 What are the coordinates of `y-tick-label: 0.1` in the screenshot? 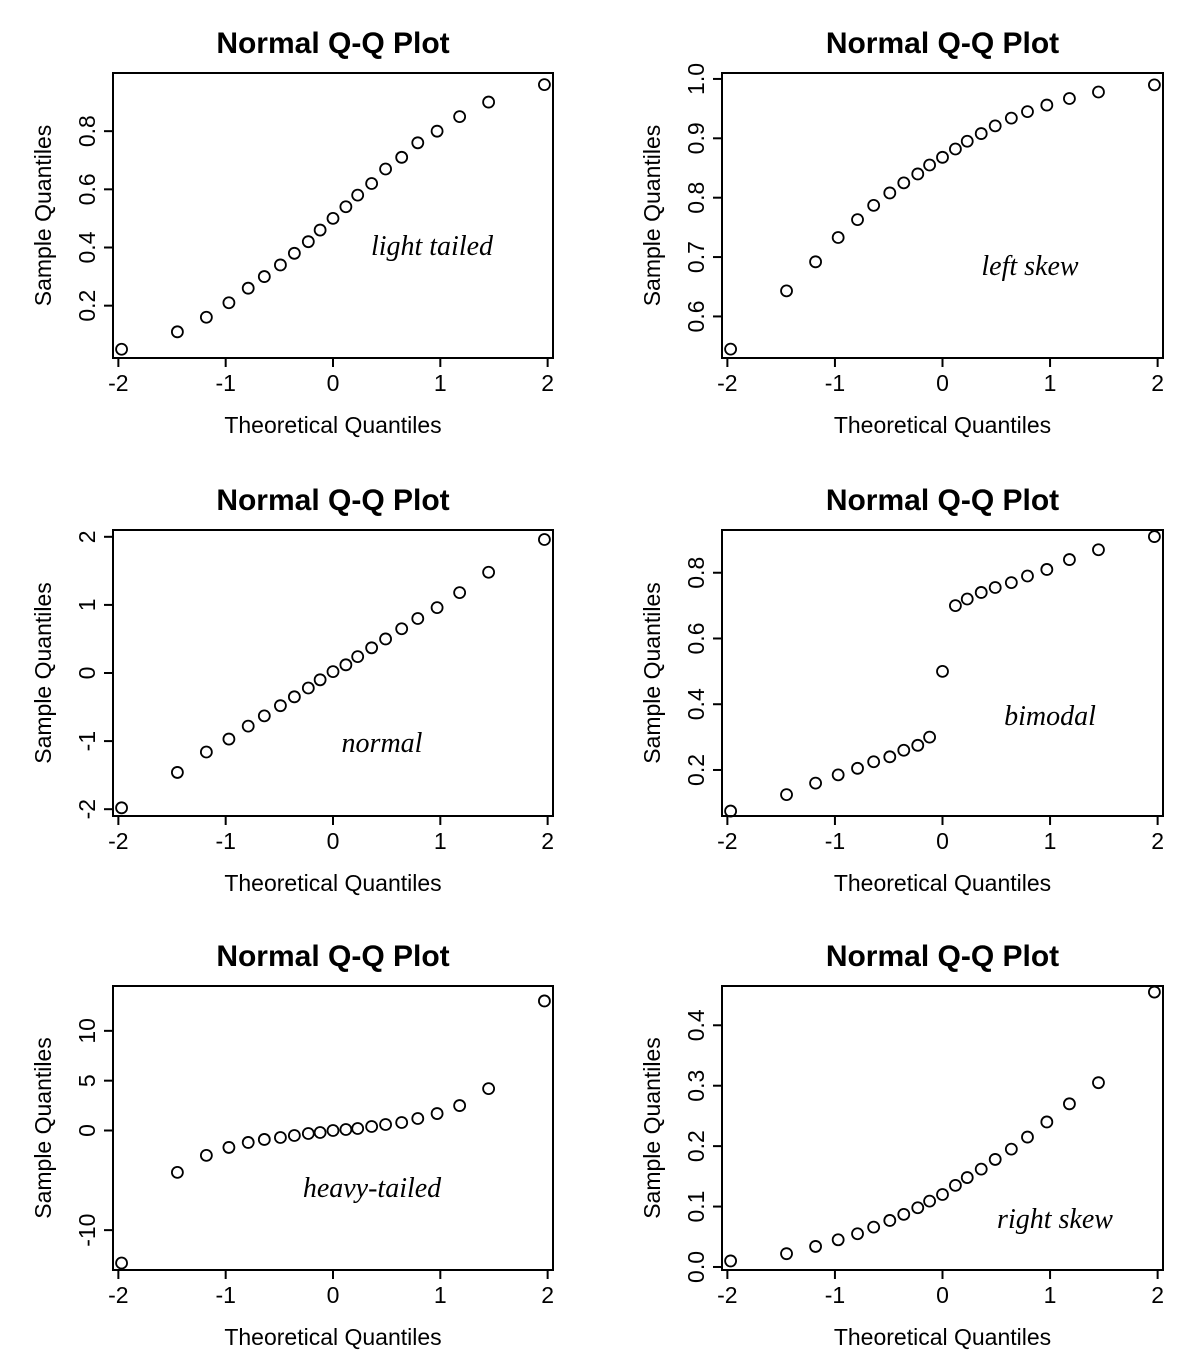 It's located at (696, 1207).